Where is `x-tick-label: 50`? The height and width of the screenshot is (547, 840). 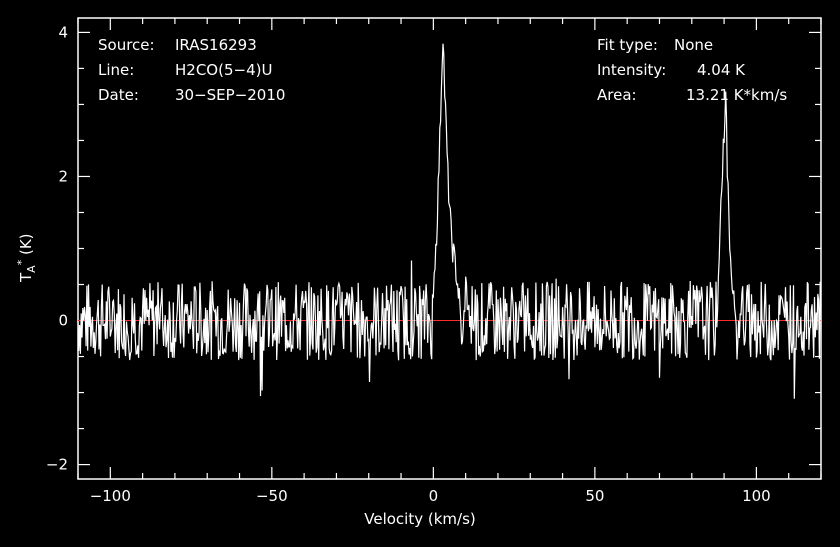
x-tick-label: 50 is located at coordinates (594, 496).